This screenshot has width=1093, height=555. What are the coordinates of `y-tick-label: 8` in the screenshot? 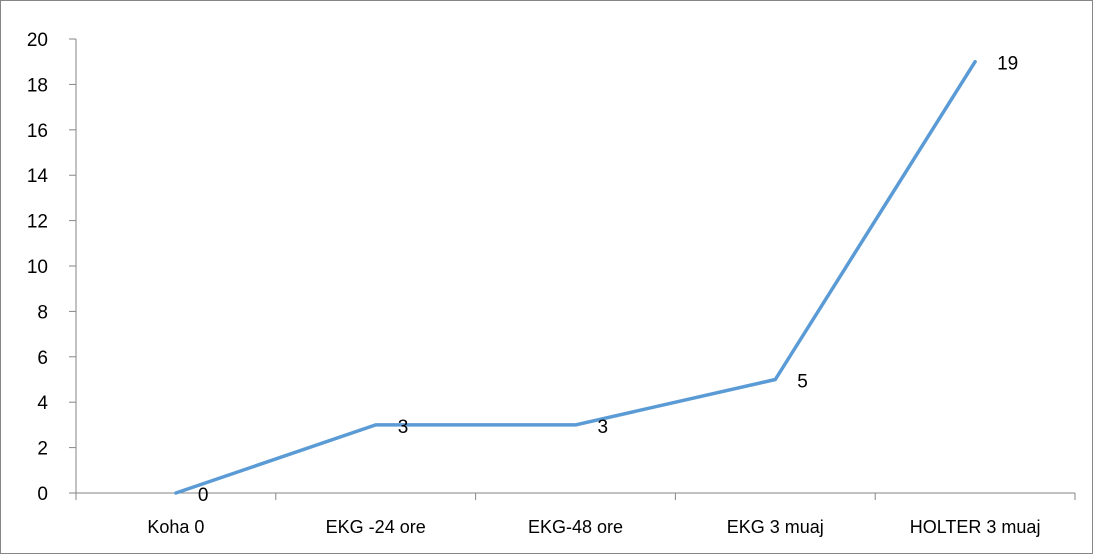 It's located at (42, 312).